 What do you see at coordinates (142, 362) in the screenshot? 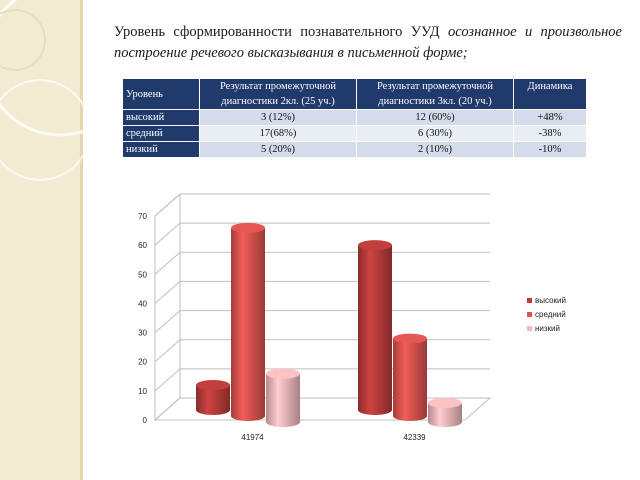
I see `y-tick-label: 20` at bounding box center [142, 362].